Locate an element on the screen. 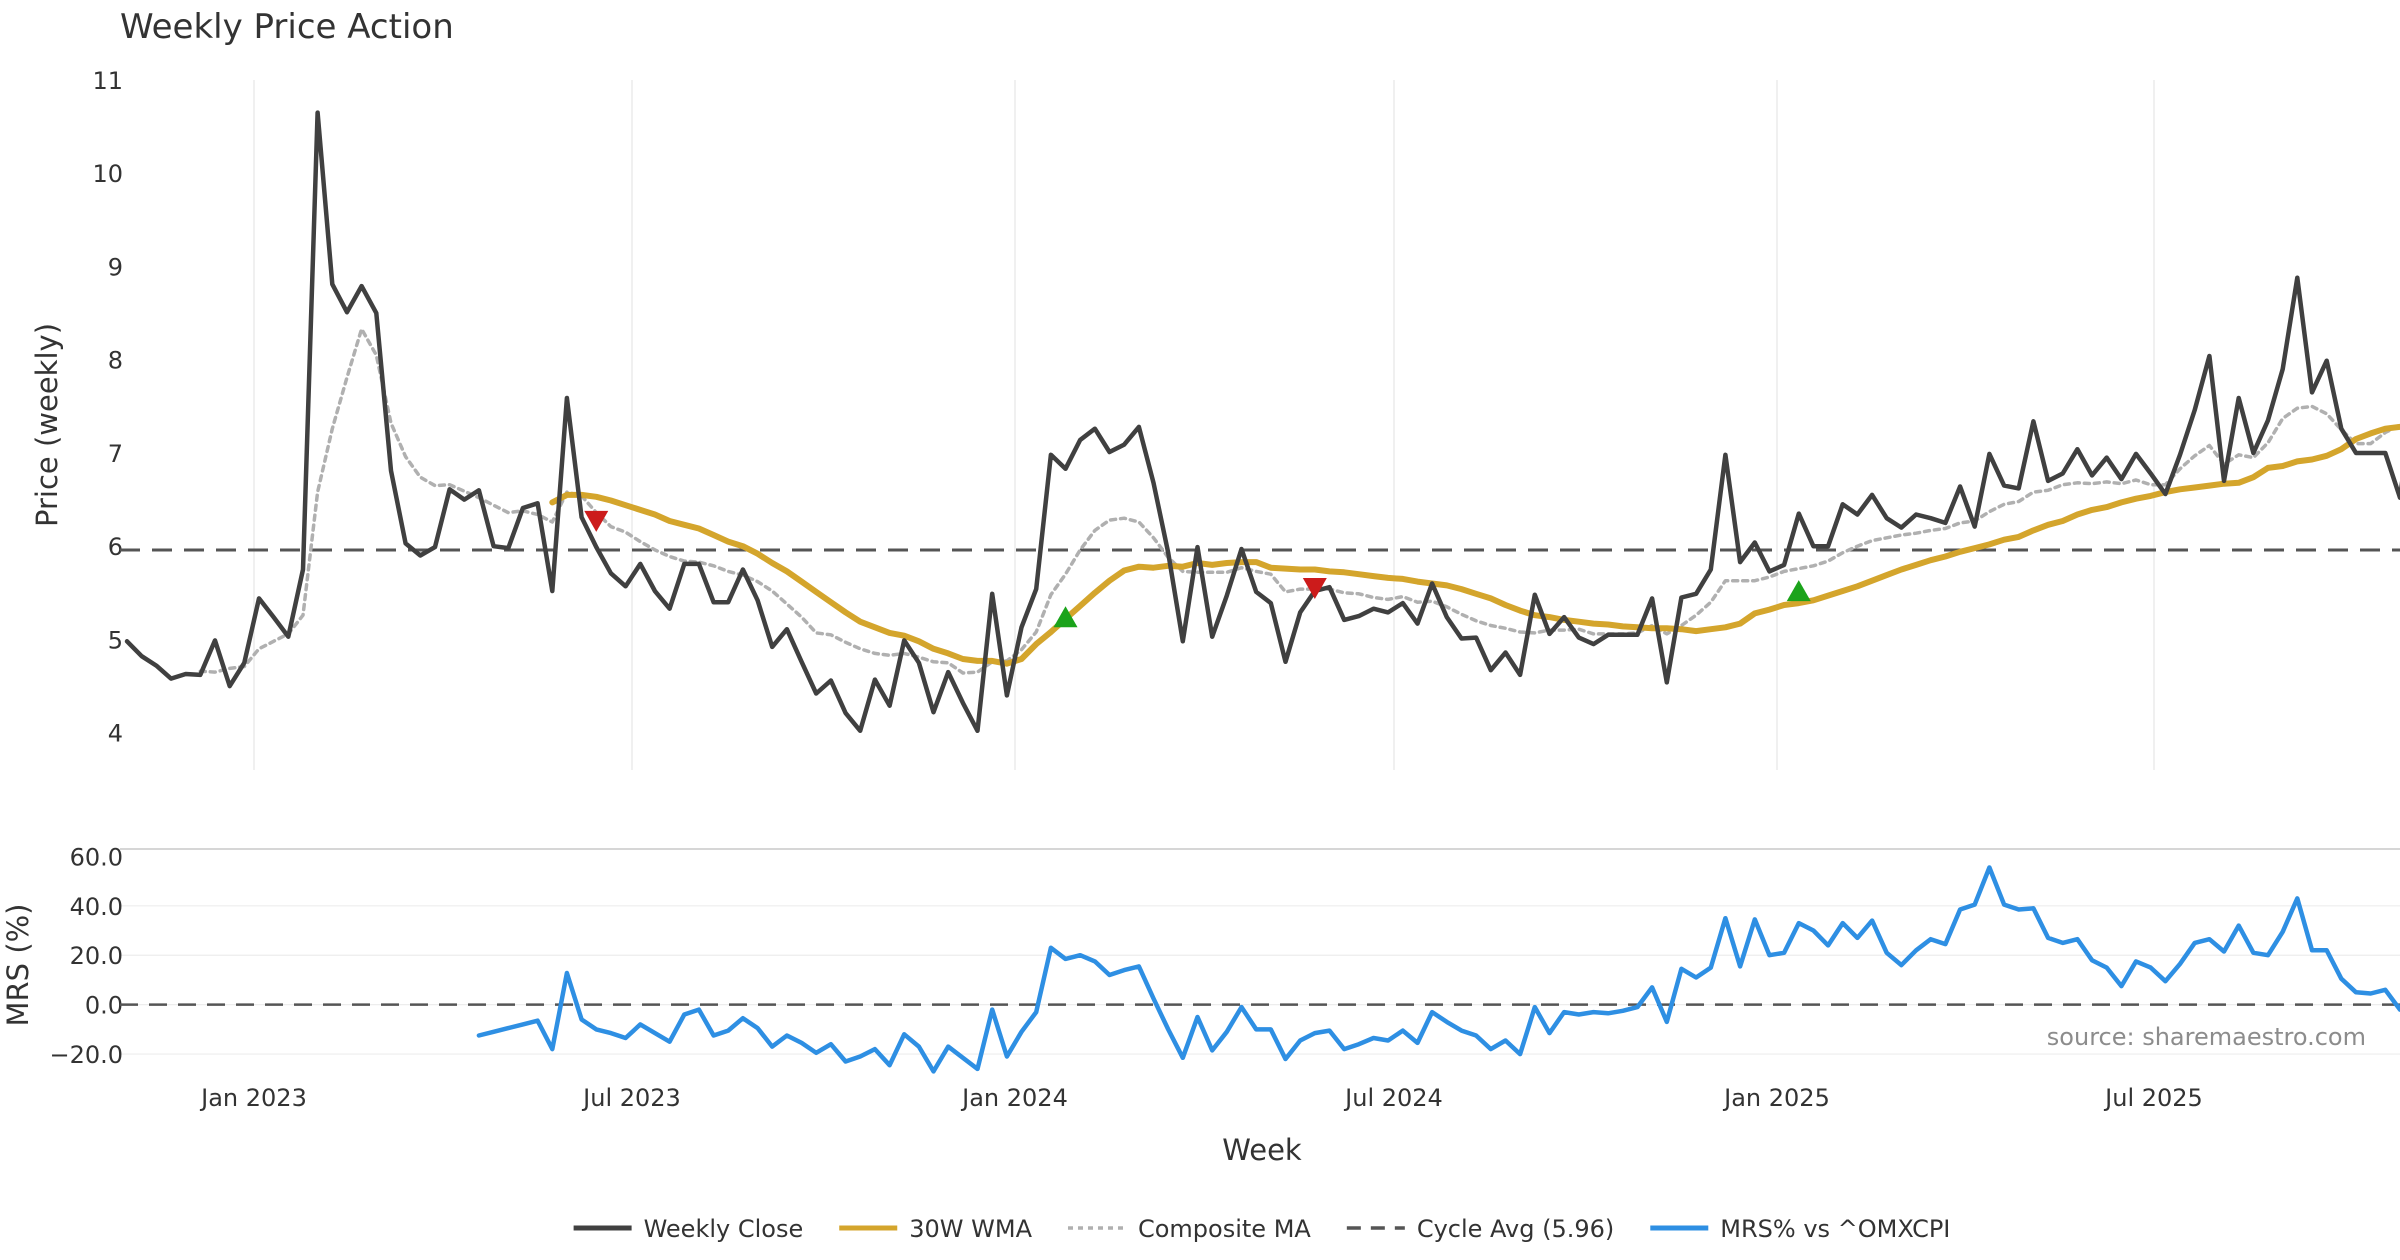  x-axis-title: Week is located at coordinates (1262, 1150).